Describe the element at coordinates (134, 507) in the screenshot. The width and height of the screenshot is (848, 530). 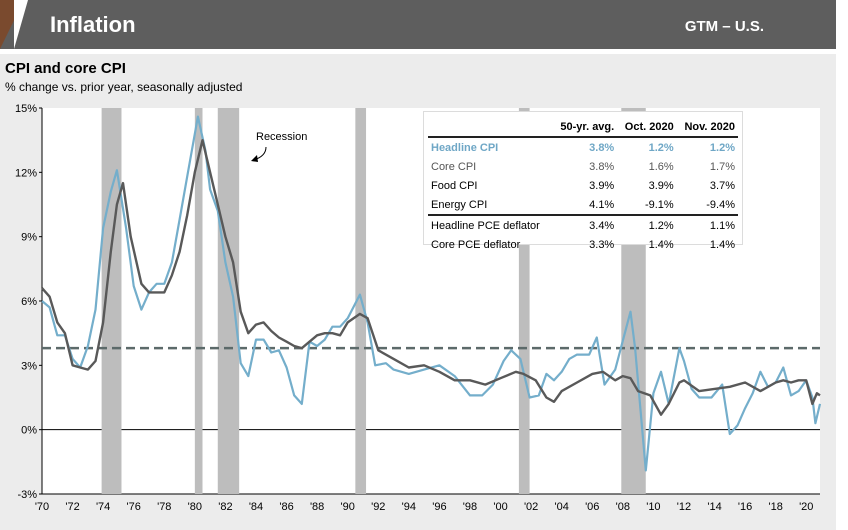
I see `x-tick-label: '76` at that location.